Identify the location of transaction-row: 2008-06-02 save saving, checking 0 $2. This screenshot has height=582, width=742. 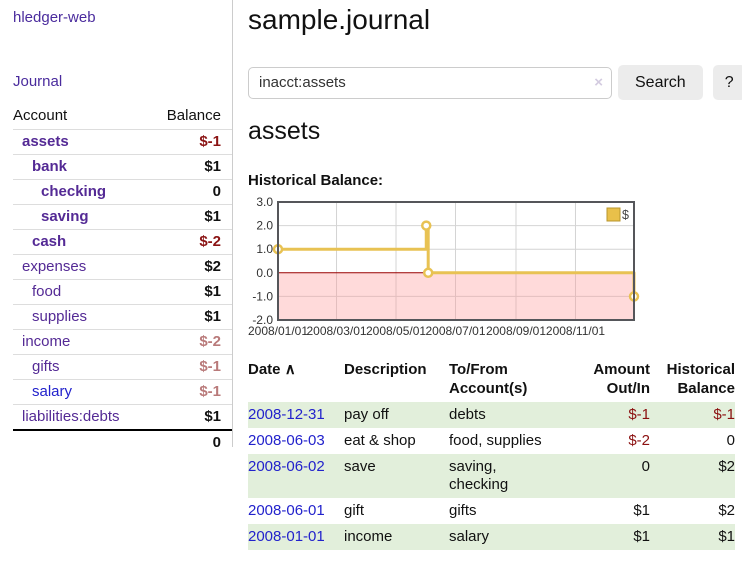
(491, 476).